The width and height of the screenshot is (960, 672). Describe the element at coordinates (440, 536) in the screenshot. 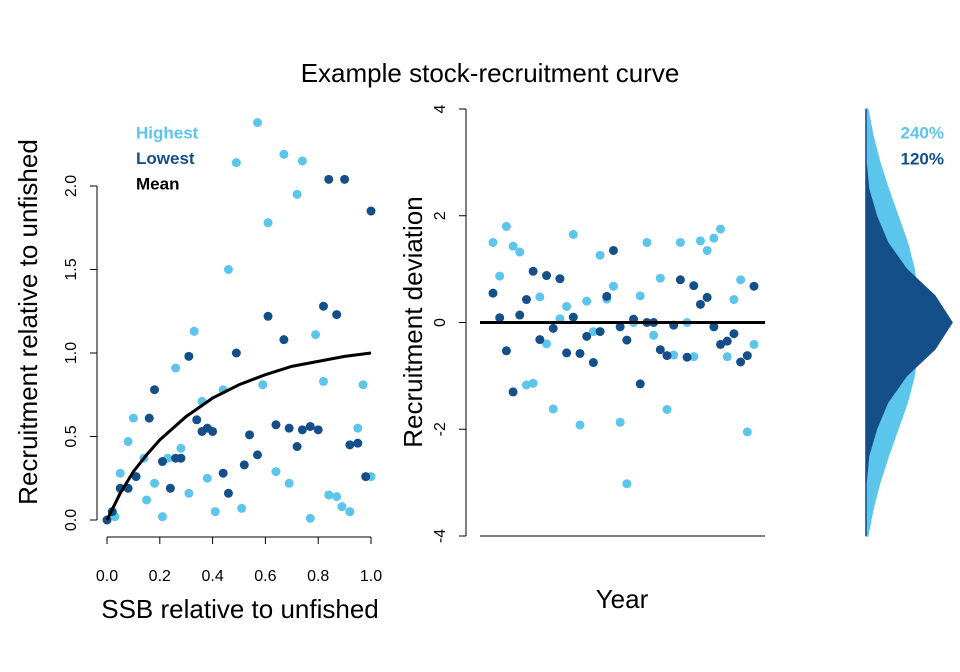

I see `y-tick-label: -4` at that location.